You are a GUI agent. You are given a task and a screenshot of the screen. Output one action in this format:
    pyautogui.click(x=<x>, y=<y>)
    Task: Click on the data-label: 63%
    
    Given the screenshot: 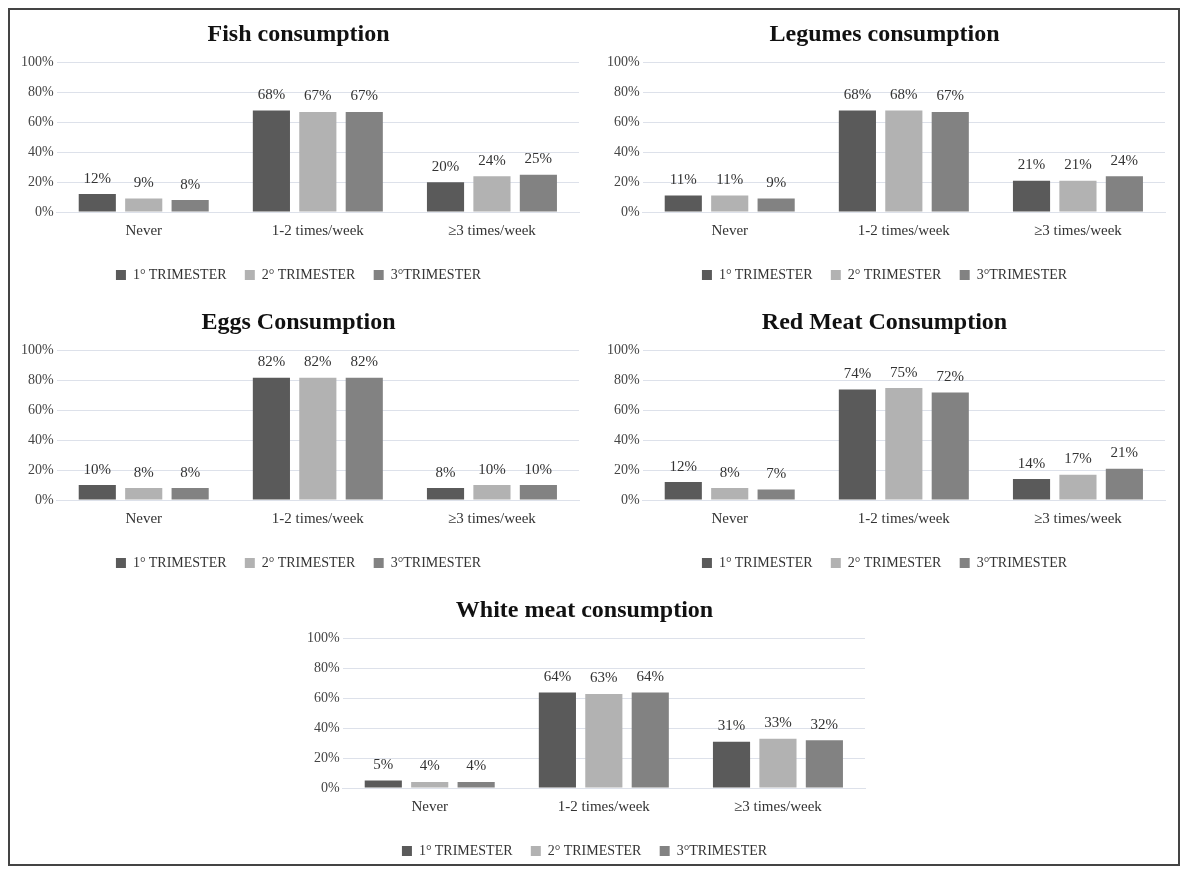 What is the action you would take?
    pyautogui.click(x=604, y=677)
    